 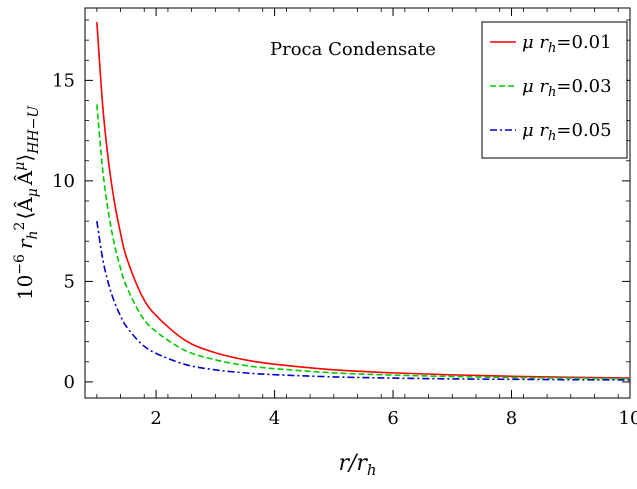 I want to click on y-axis-label: 10−6rh2⟨ÂμÂμ⟩HH−U, so click(x=27, y=202).